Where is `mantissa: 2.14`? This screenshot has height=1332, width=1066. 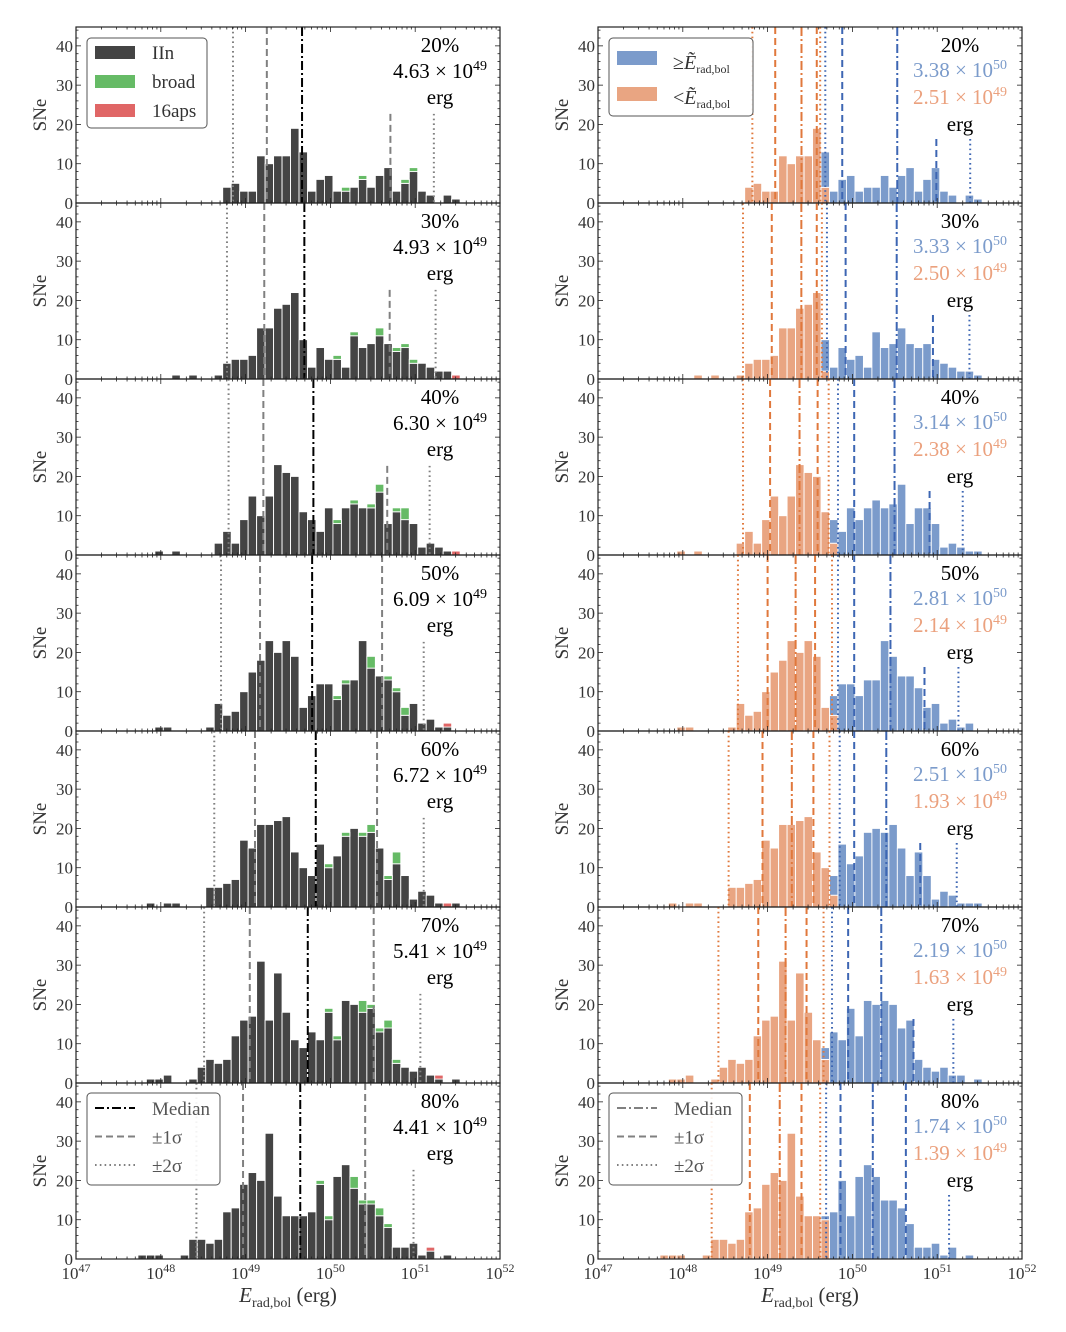 mantissa: 2.14 is located at coordinates (931, 625).